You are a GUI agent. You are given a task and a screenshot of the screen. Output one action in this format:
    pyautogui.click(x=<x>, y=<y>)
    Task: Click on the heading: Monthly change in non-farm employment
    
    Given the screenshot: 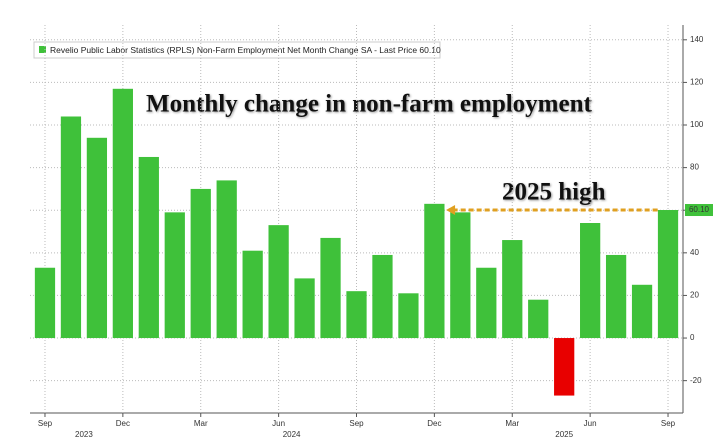 What is the action you would take?
    pyautogui.click(x=369, y=104)
    